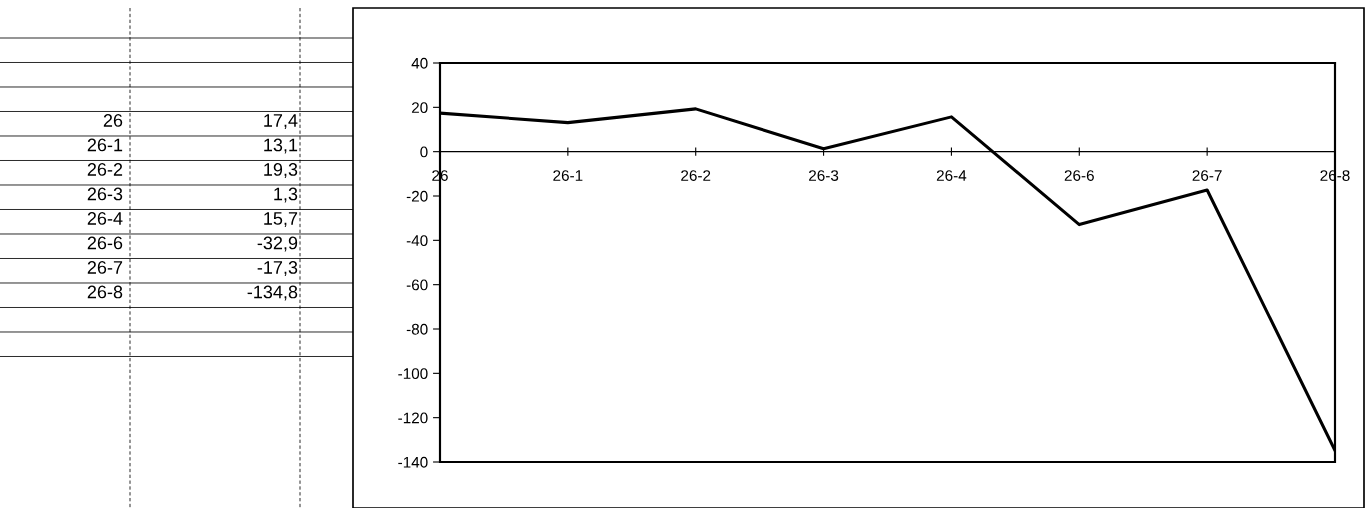  Describe the element at coordinates (277, 268) in the screenshot. I see `text: -17,3` at that location.